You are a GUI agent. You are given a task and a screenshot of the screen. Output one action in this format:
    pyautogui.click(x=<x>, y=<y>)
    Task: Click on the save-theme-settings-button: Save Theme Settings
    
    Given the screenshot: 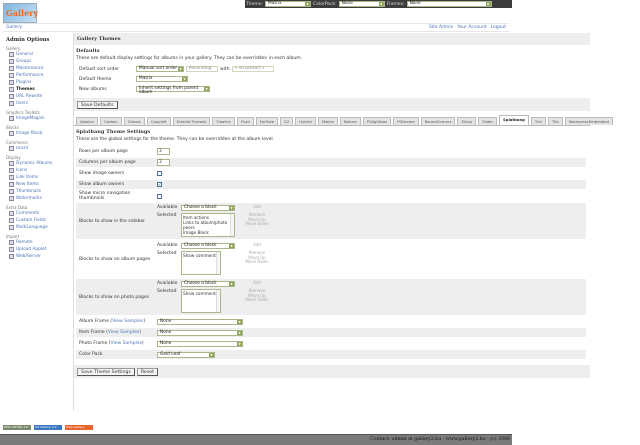 What is the action you would take?
    pyautogui.click(x=106, y=372)
    